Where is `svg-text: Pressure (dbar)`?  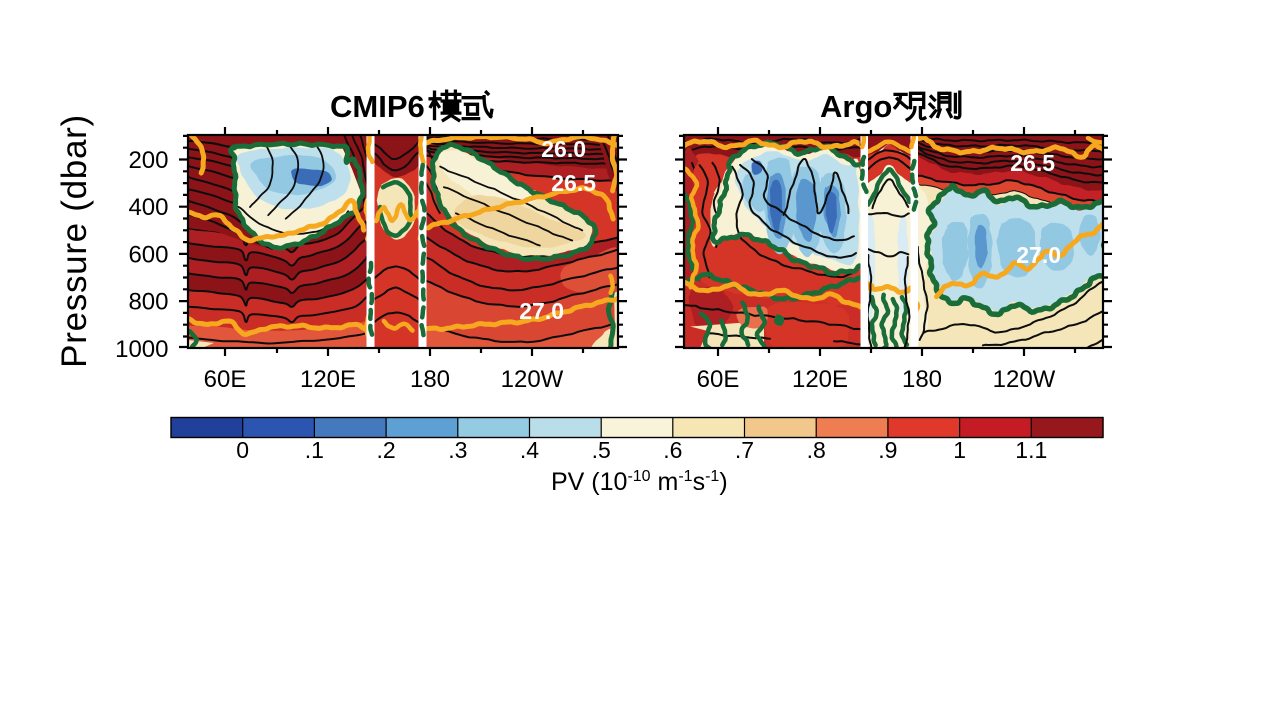
svg-text: Pressure (dbar) is located at coordinates (74, 241).